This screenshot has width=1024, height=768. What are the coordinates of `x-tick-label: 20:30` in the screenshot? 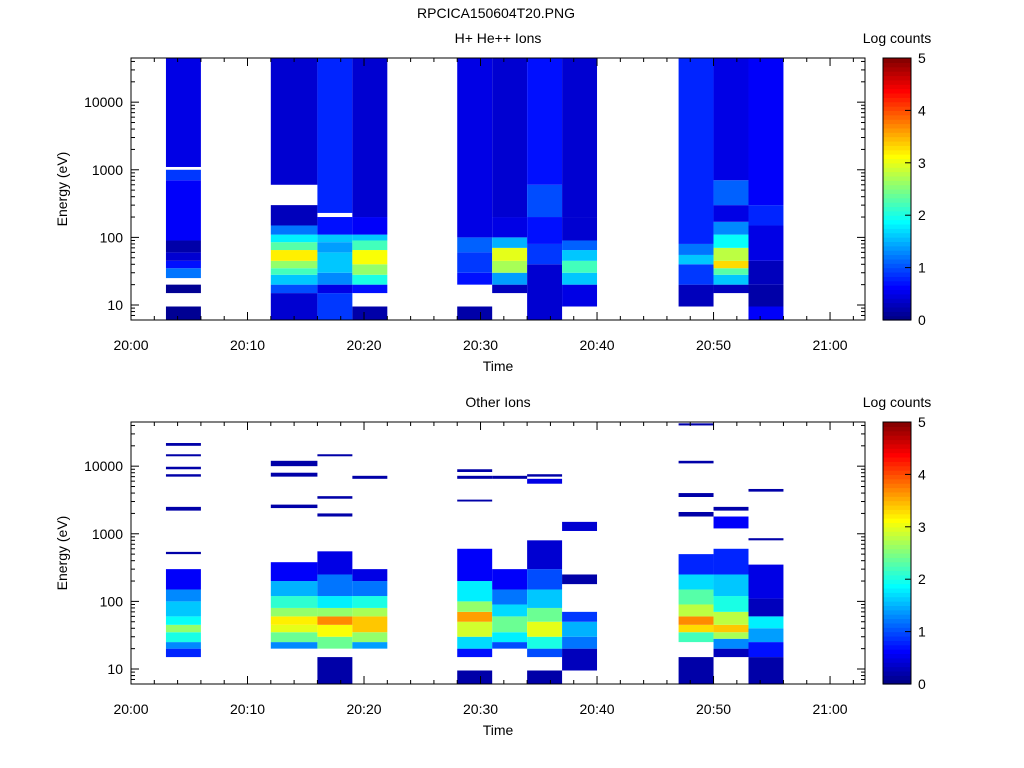 It's located at (480, 709).